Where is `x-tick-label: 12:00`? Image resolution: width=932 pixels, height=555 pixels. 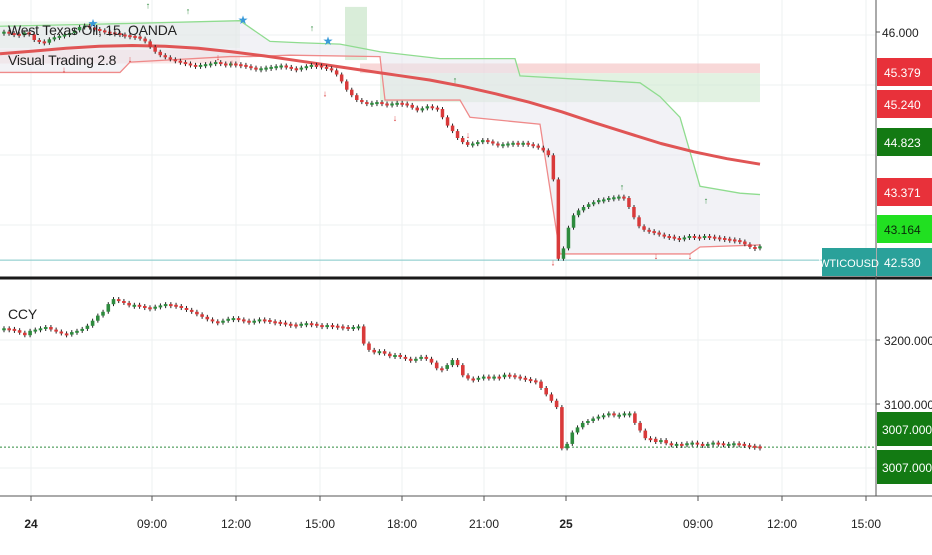 x-tick-label: 12:00 is located at coordinates (236, 524).